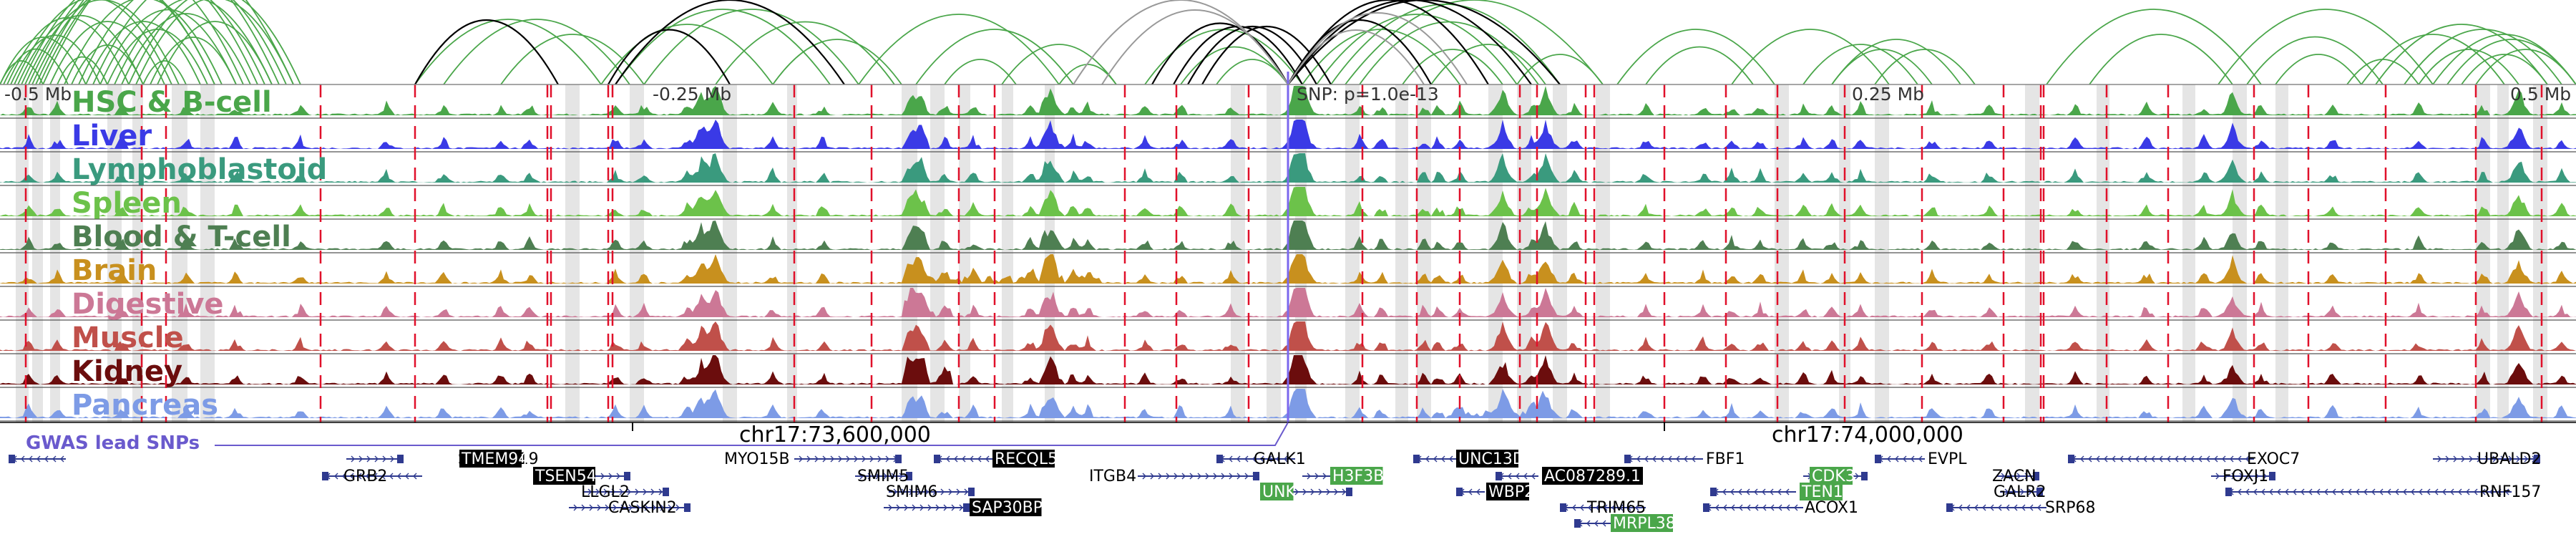  Describe the element at coordinates (495, 459) in the screenshot. I see `gene-label: TMEM94` at that location.